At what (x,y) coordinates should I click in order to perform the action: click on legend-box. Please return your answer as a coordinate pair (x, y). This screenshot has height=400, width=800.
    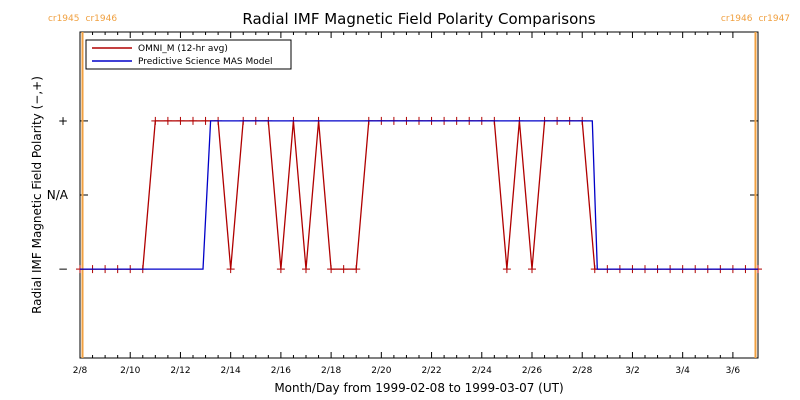
    Looking at the image, I should click on (188, 54).